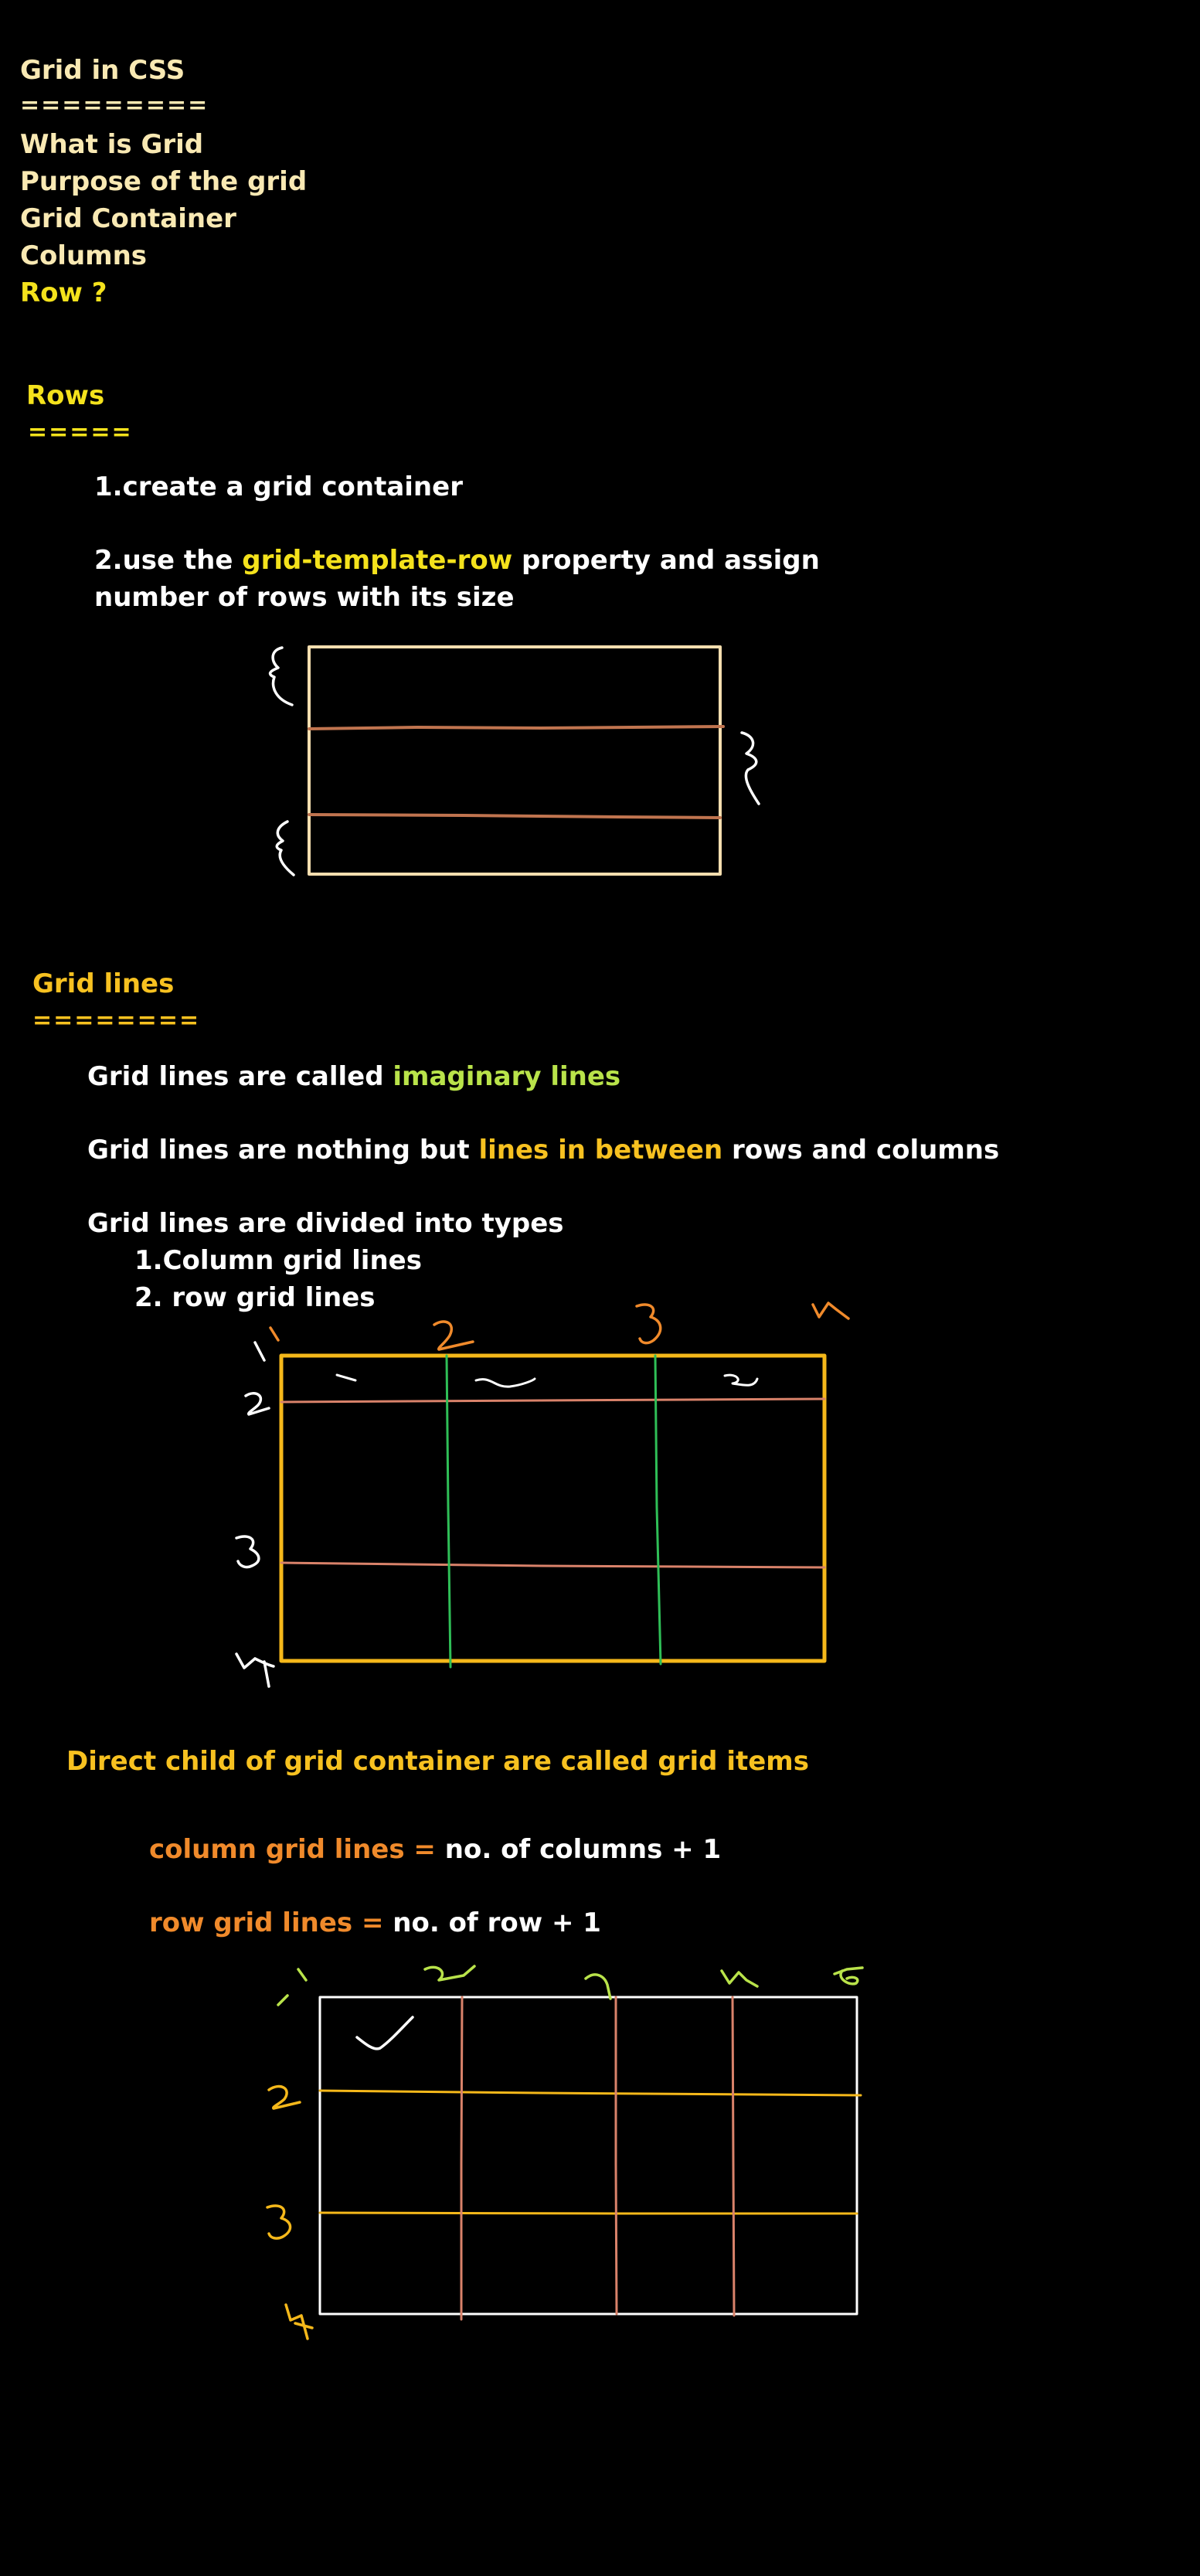 Image resolution: width=1200 pixels, height=2576 pixels. I want to click on column-grid-lines-formula: column grid lines = no. of columns + 1, so click(435, 1849).